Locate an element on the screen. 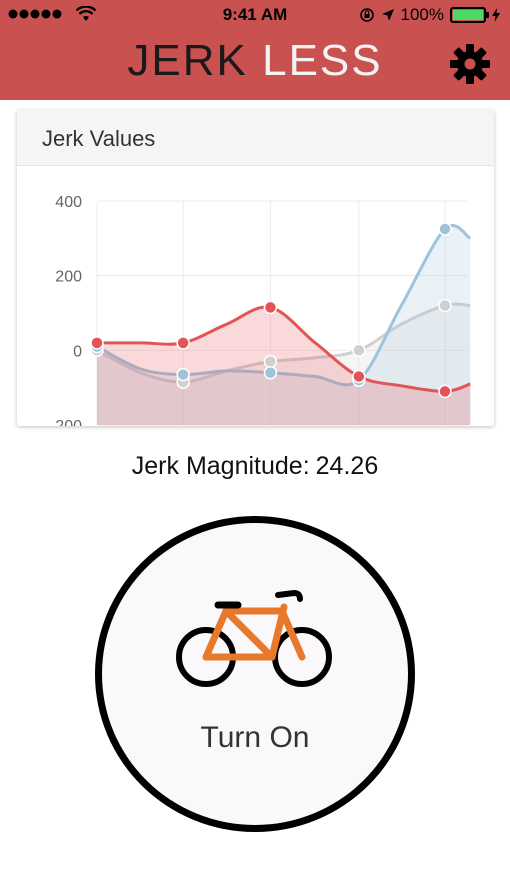  gear-icon is located at coordinates (470, 64).